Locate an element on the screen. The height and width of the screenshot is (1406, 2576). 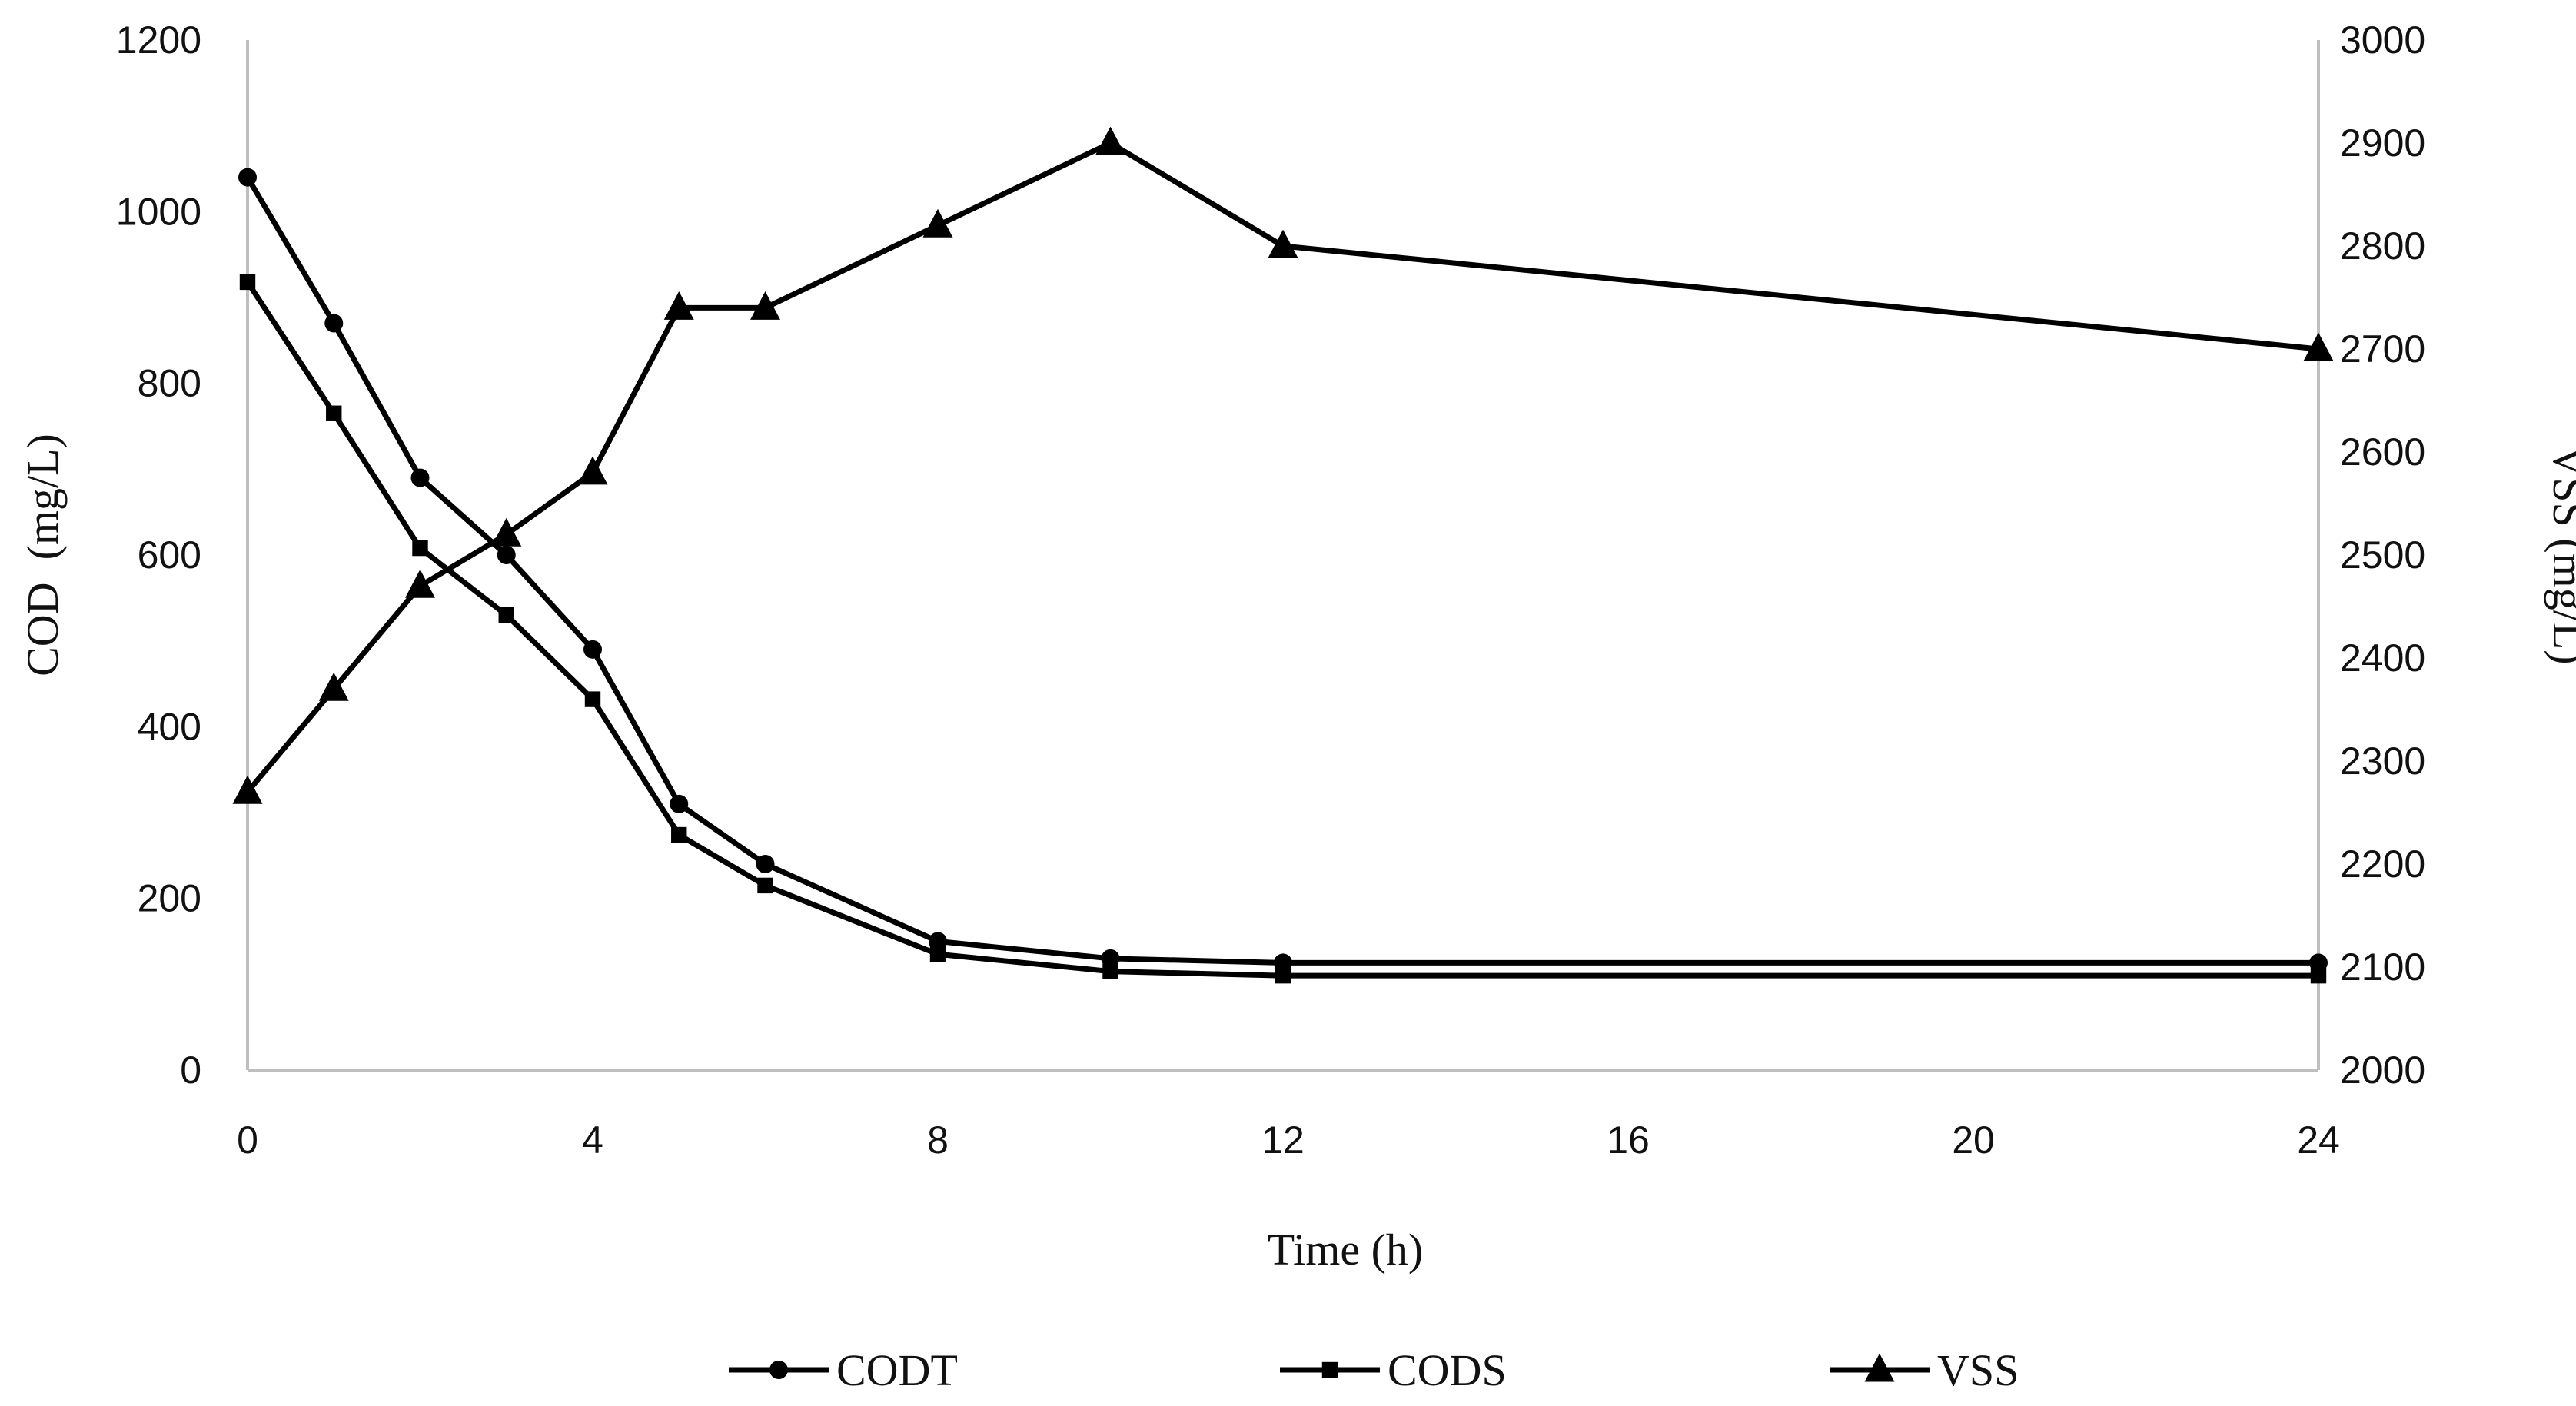
right-y-axis-title: VSS (mg/L) is located at coordinates (2560, 555).